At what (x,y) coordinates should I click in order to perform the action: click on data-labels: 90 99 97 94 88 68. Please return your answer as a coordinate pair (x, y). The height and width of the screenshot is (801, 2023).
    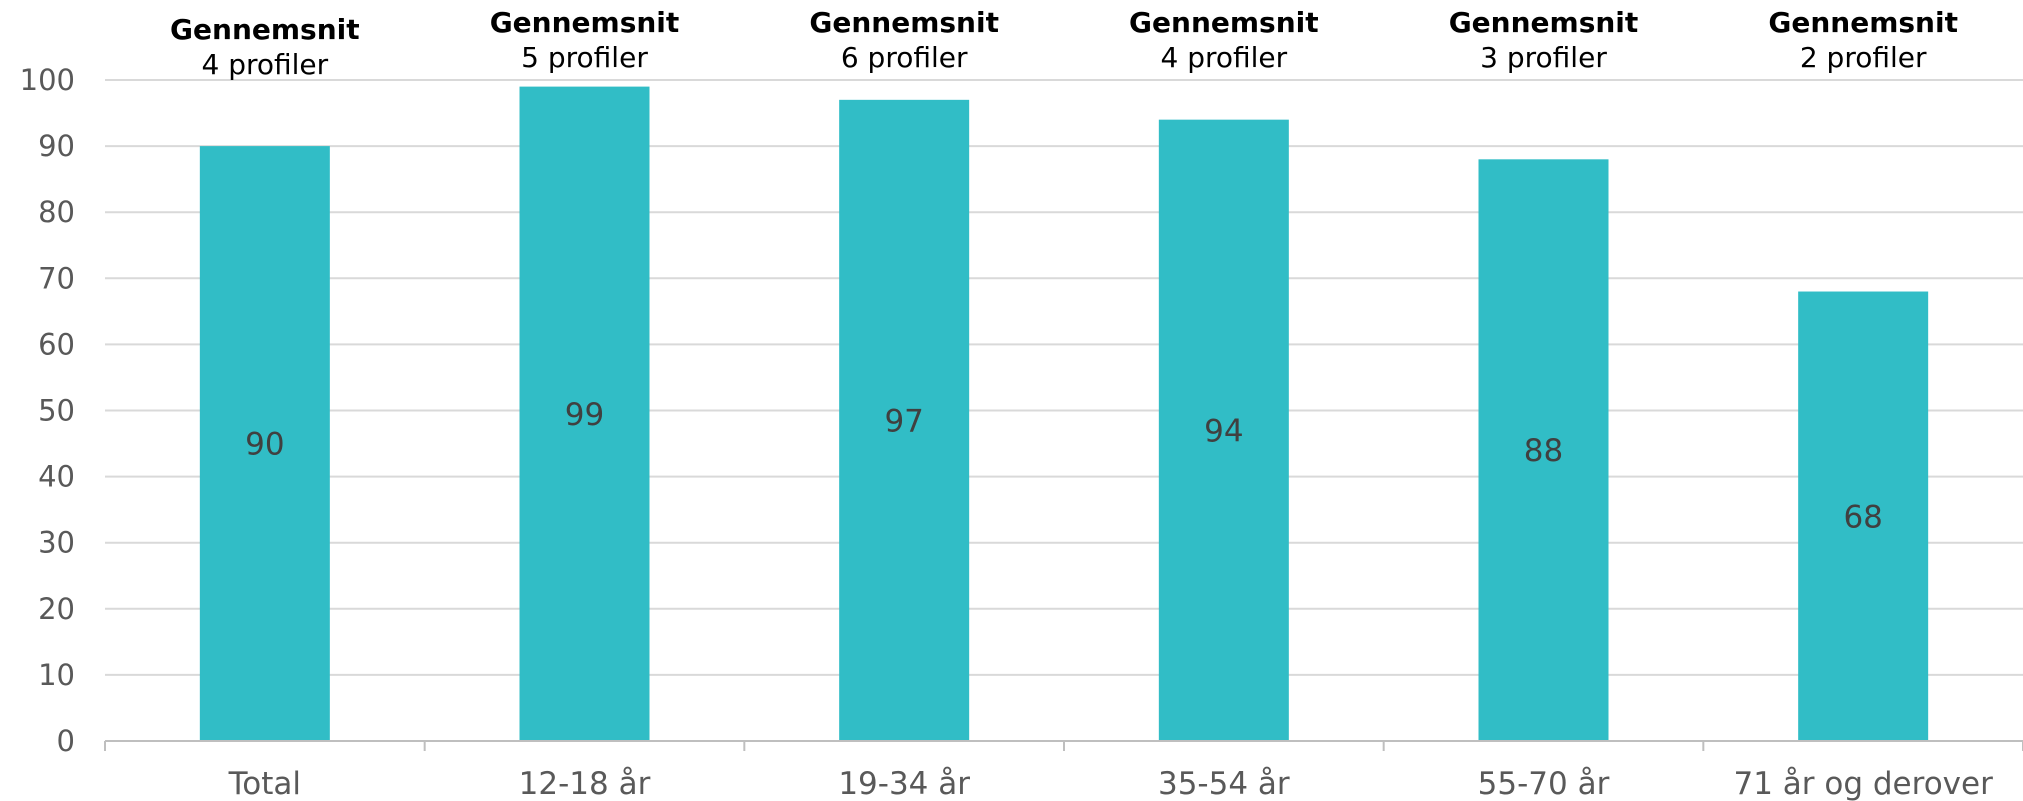
    Looking at the image, I should click on (1064, 466).